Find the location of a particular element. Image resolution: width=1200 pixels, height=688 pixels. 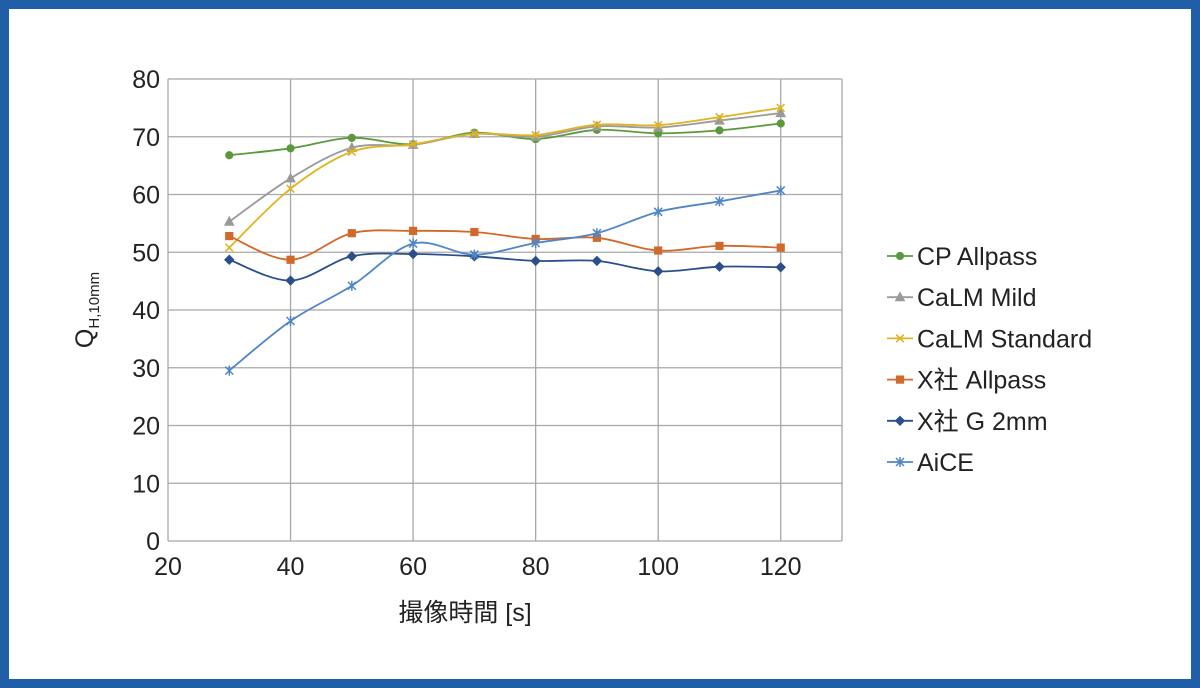

svg-text: QH,10mm is located at coordinates (87, 310).